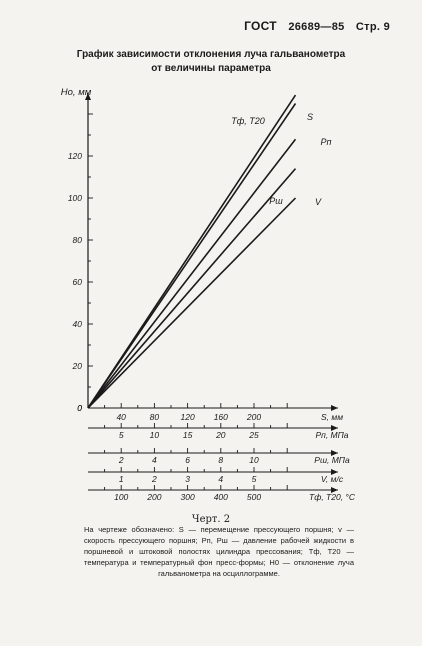 This screenshot has height=646, width=422. I want to click on series-label-1: S, so click(310, 117).